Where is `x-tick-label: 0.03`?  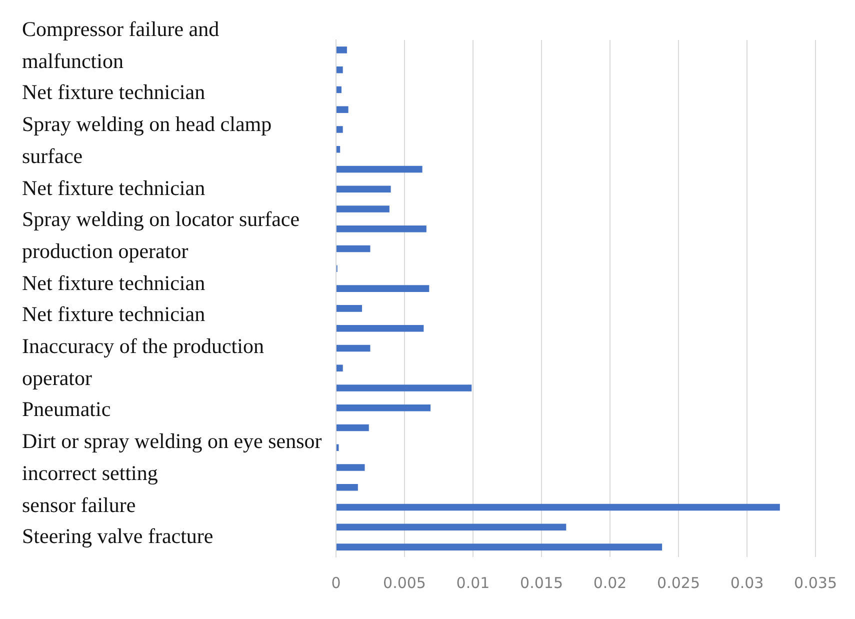
x-tick-label: 0.03 is located at coordinates (747, 583).